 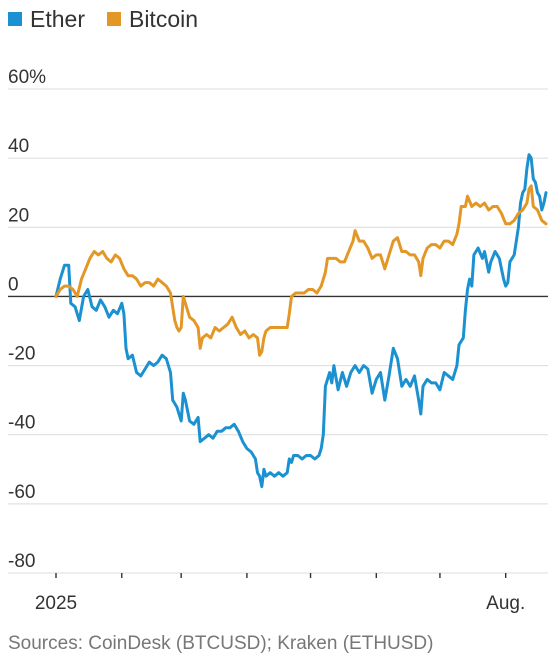 What do you see at coordinates (21, 354) in the screenshot?
I see `y-tick-label: -20` at bounding box center [21, 354].